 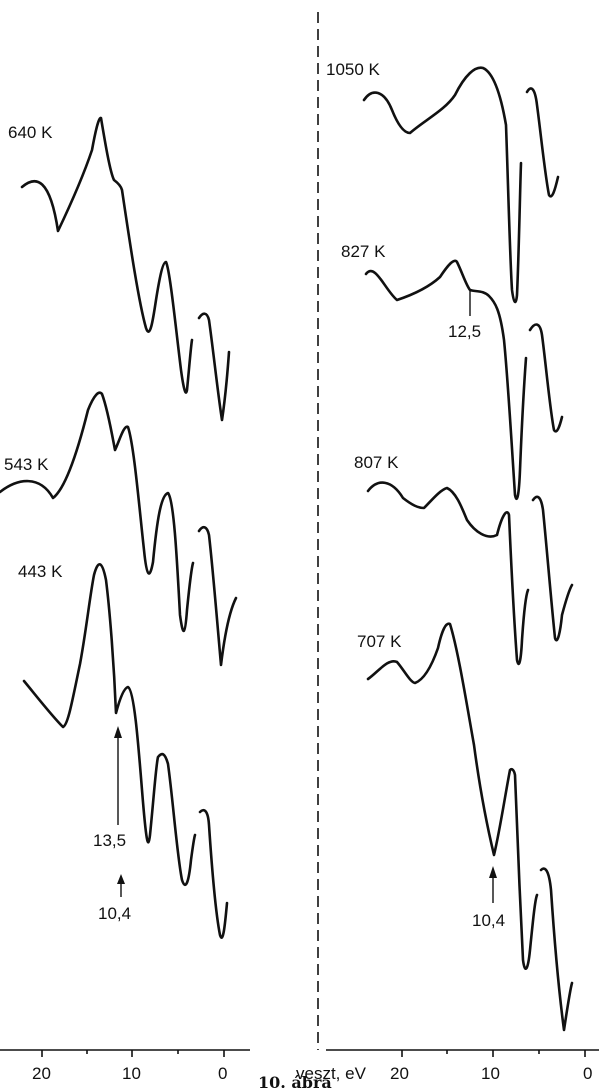 I want to click on x-tick-label-right-0: 0, so click(x=587, y=1073).